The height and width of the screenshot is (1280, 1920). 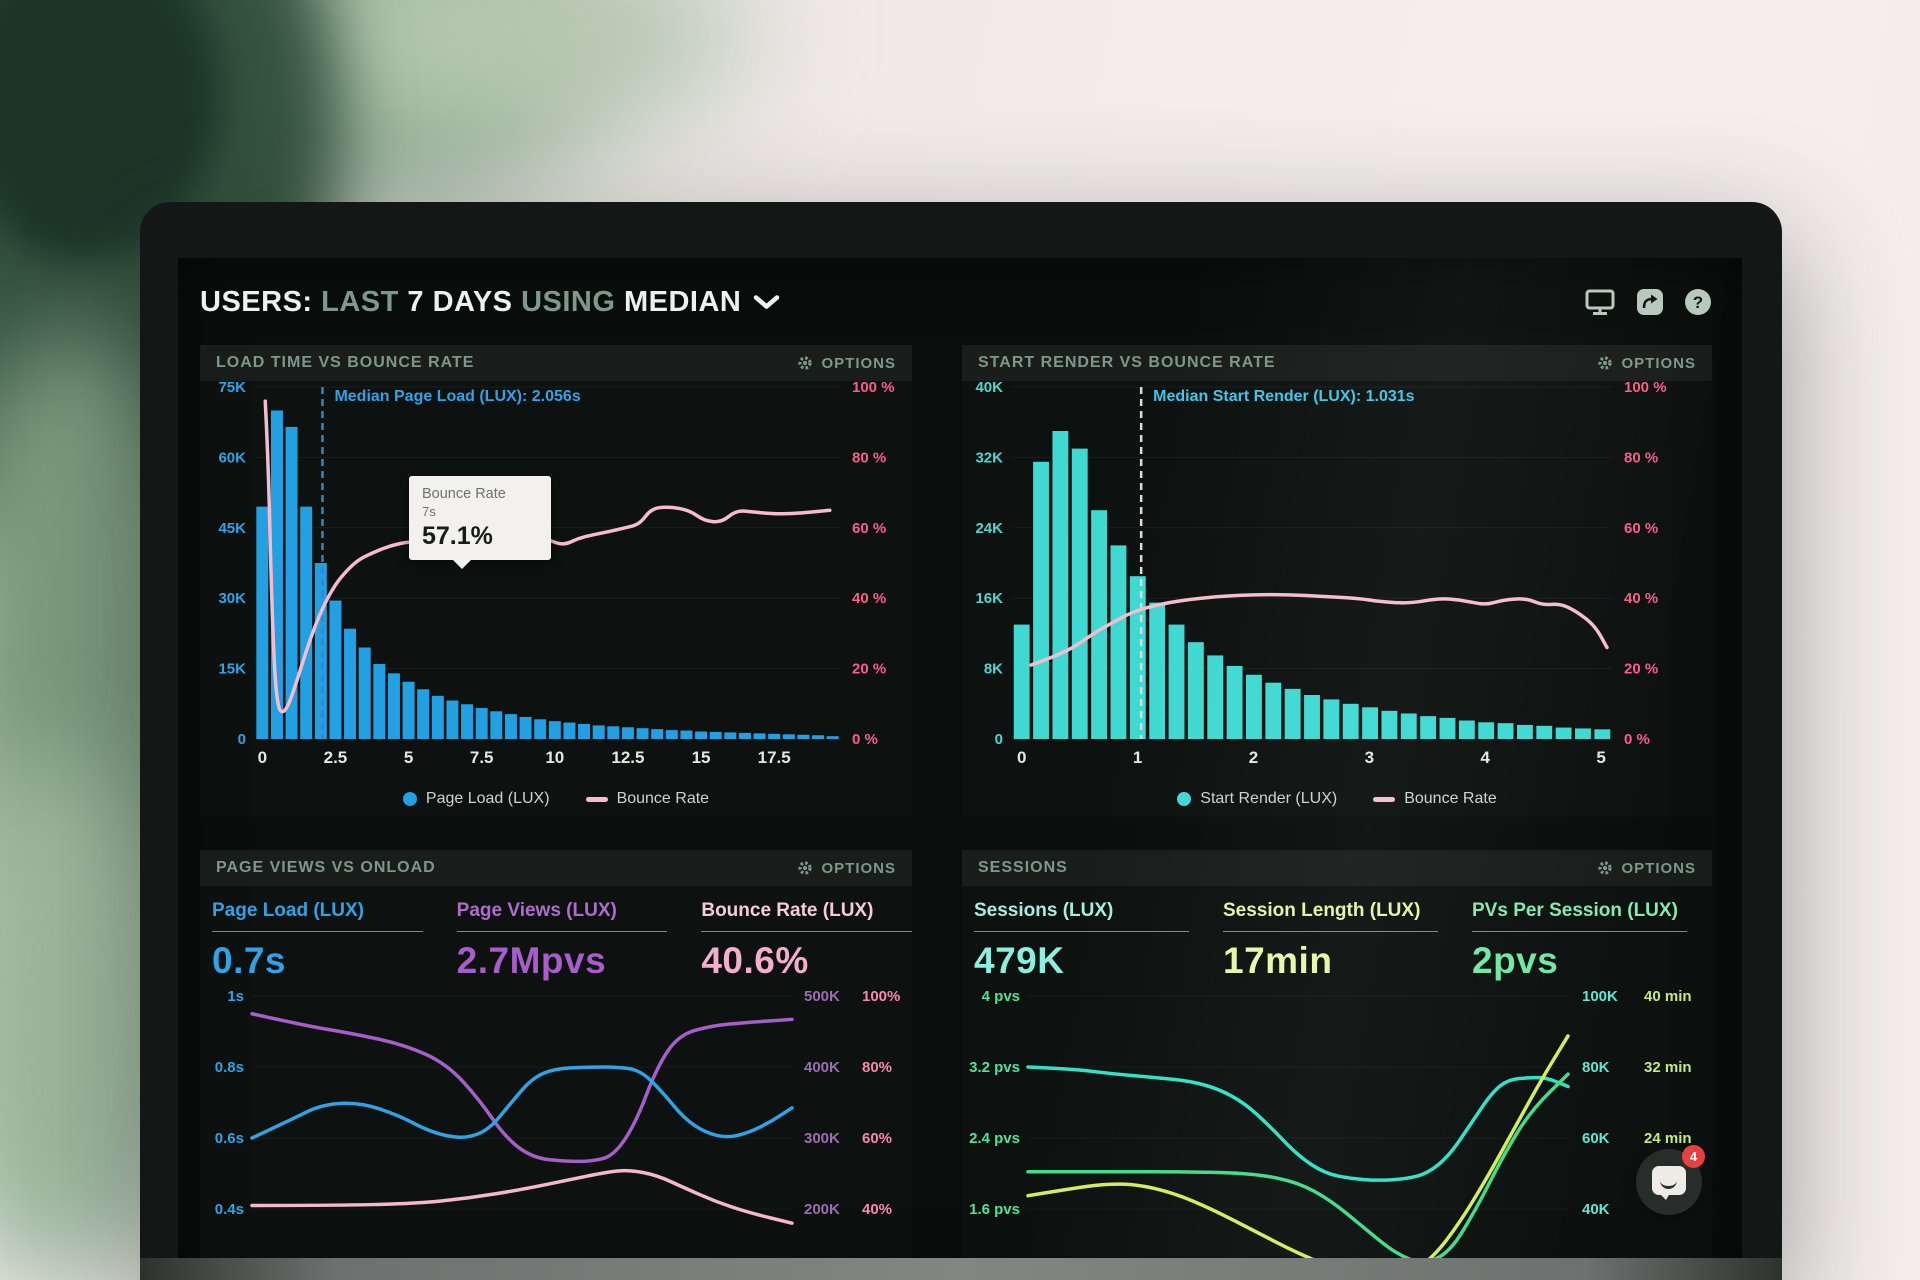 What do you see at coordinates (989, 528) in the screenshot?
I see `svg-text: 24K` at bounding box center [989, 528].